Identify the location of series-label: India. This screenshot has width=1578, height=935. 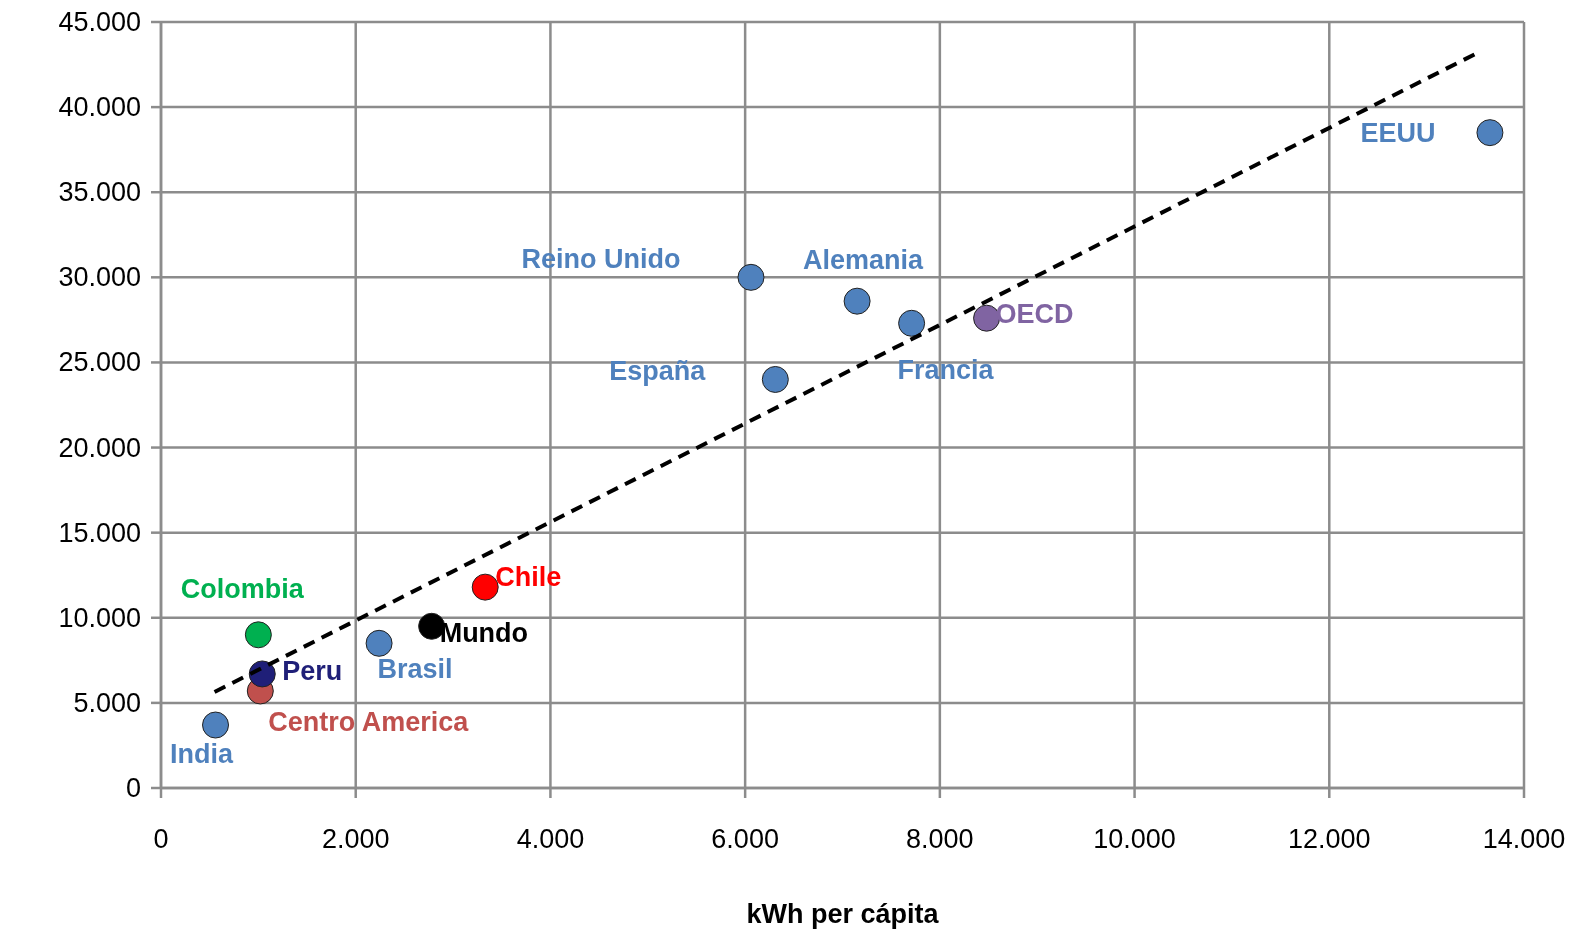
(202, 754).